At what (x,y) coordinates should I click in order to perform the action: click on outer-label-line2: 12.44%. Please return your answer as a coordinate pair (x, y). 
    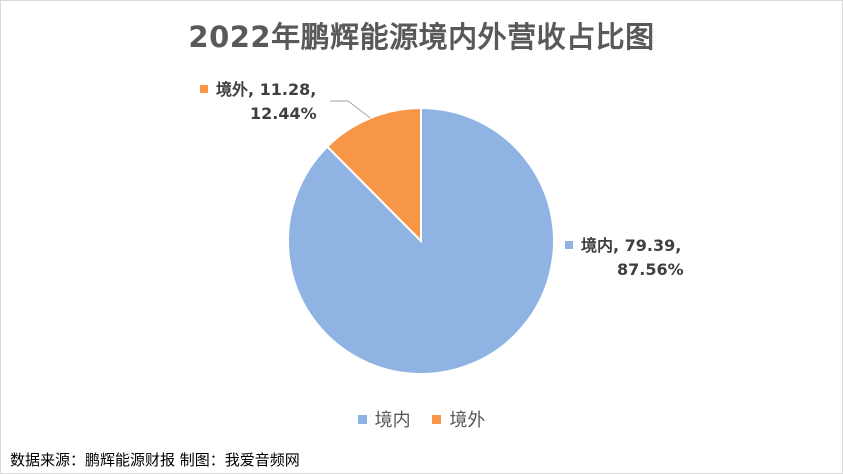
    Looking at the image, I should click on (283, 113).